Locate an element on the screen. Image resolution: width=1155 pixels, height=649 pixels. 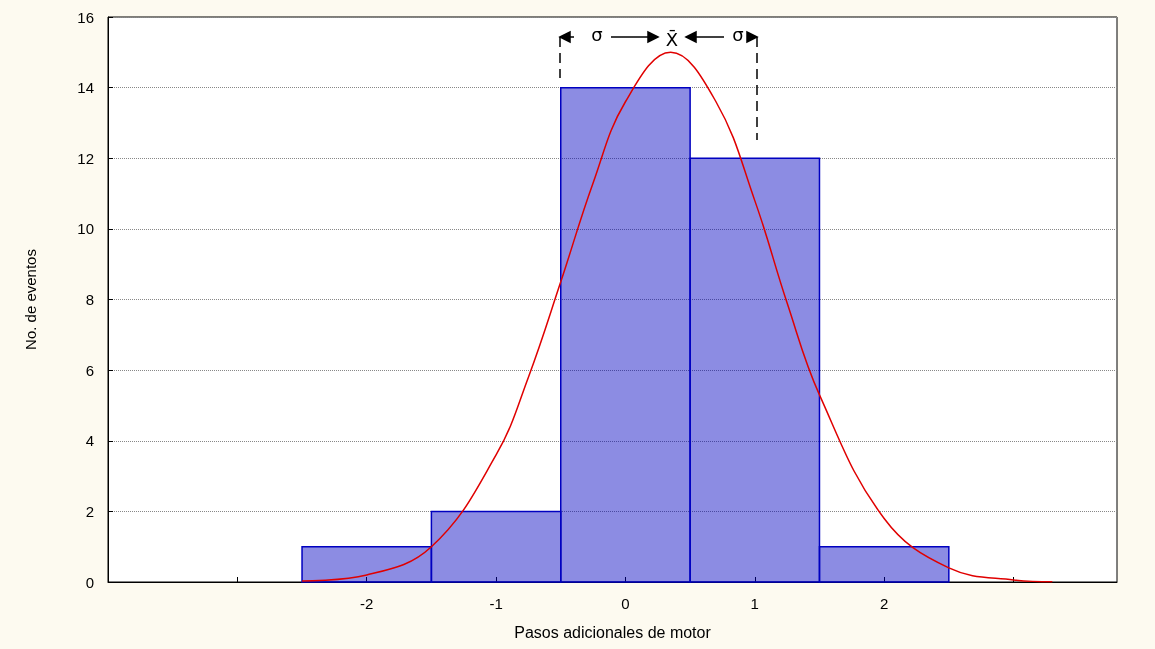
y-tick-label: 6 is located at coordinates (89, 370).